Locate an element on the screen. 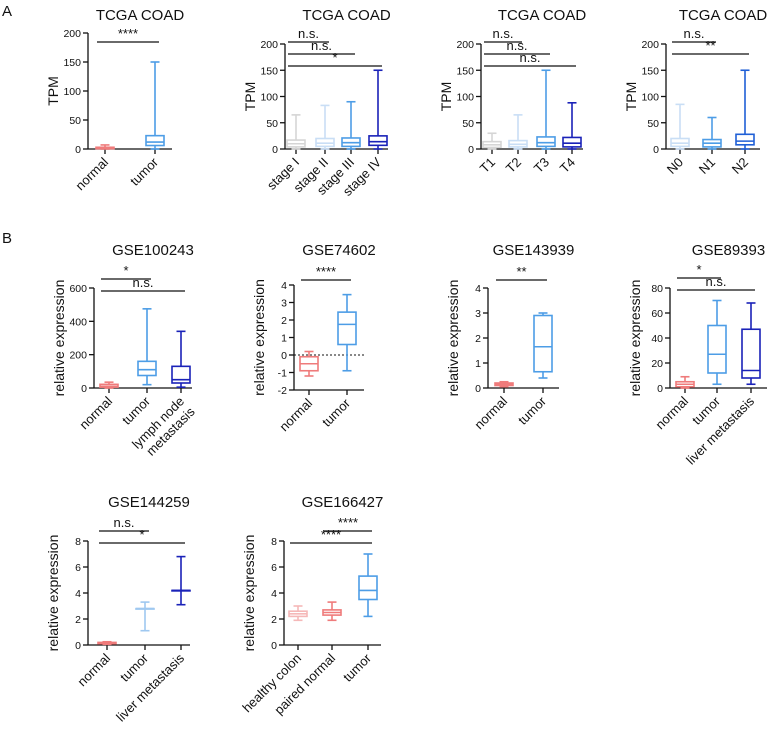 This screenshot has width=775, height=747. chart-3-sig-label-1: n.s. is located at coordinates (517, 45).